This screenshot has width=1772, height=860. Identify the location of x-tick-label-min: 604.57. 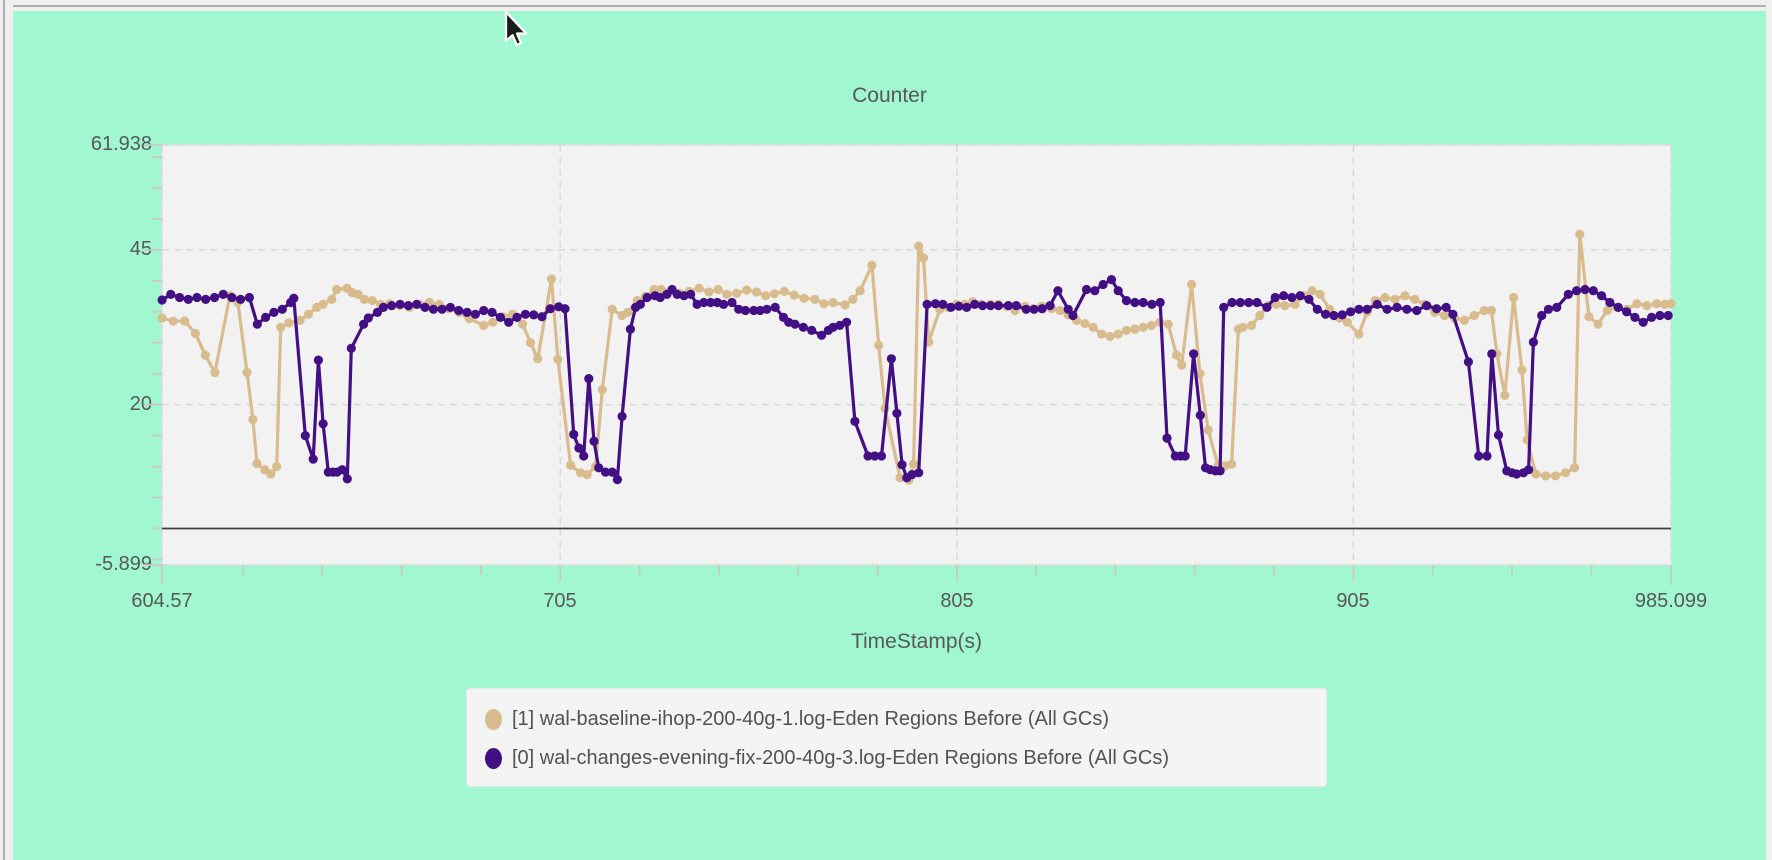
(162, 601).